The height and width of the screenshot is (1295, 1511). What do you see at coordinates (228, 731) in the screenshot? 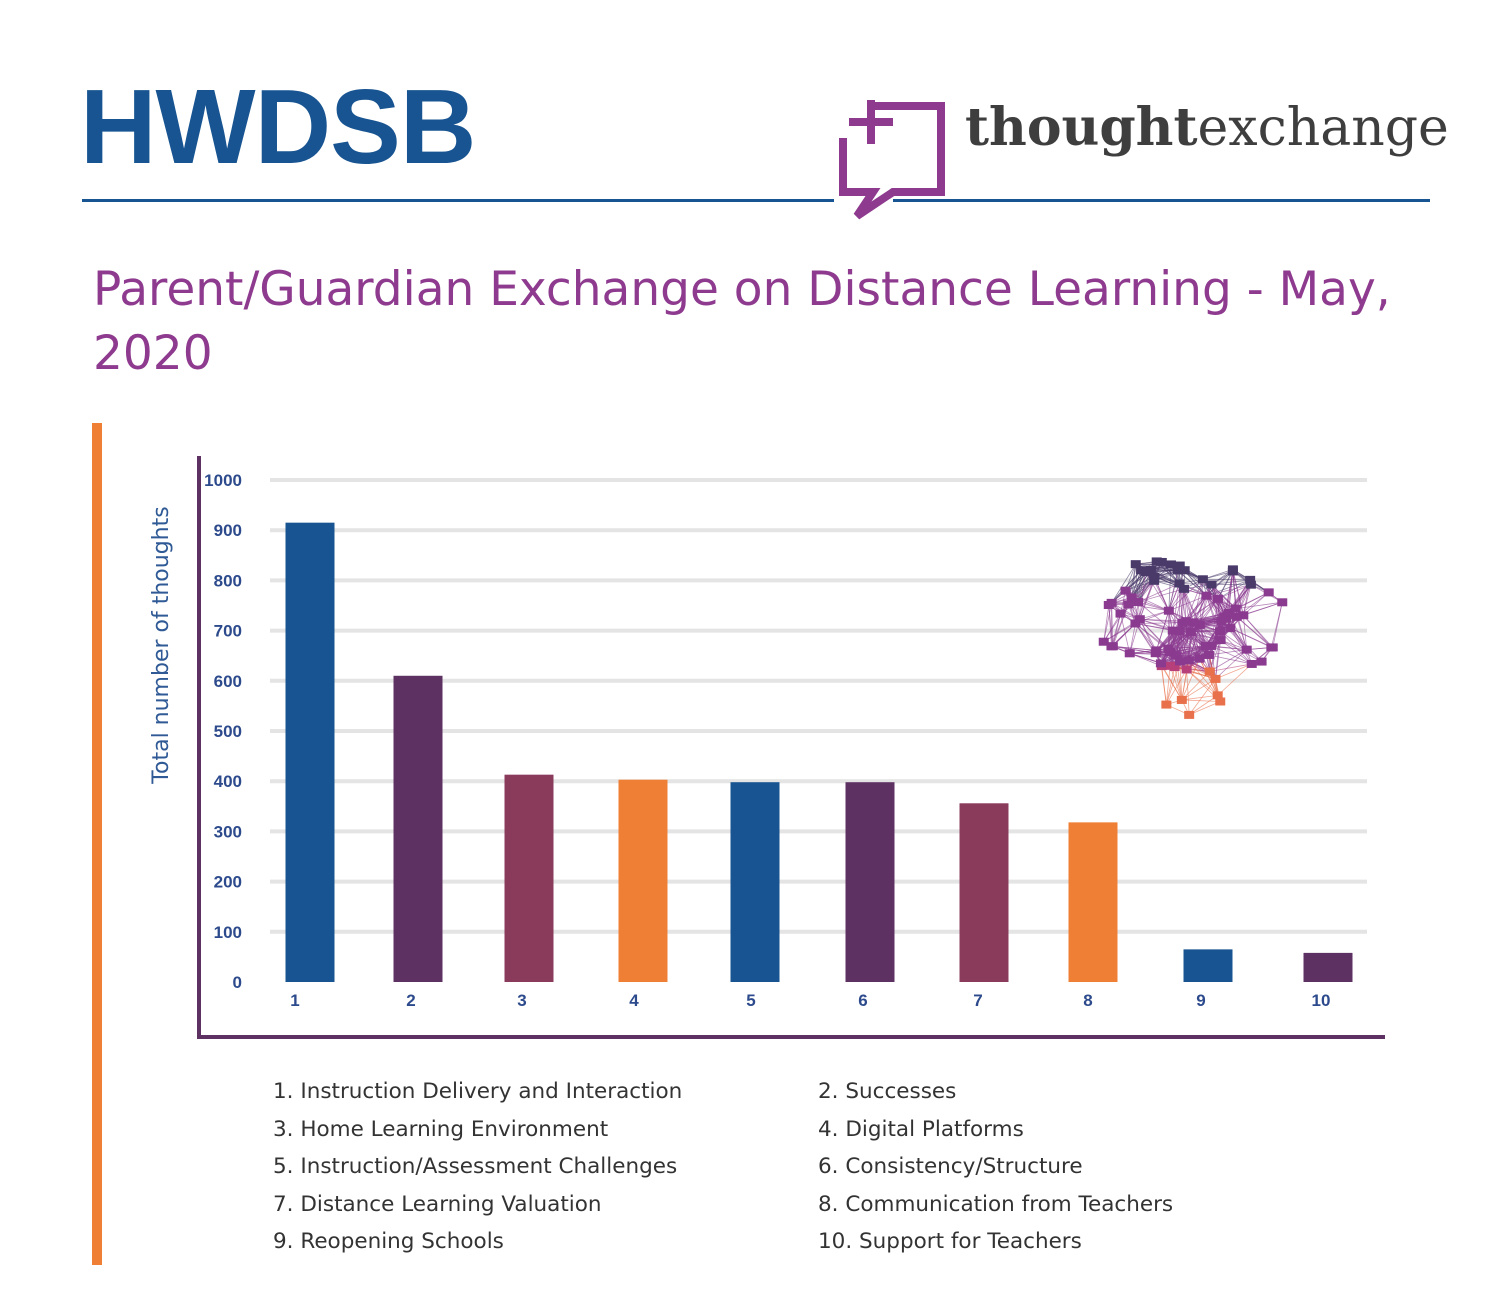
I see `y-tick-label: 500` at bounding box center [228, 731].